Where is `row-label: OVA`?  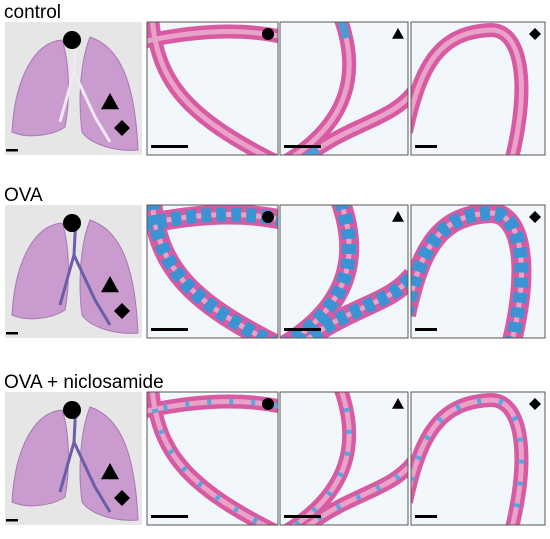
row-label: OVA is located at coordinates (23, 195).